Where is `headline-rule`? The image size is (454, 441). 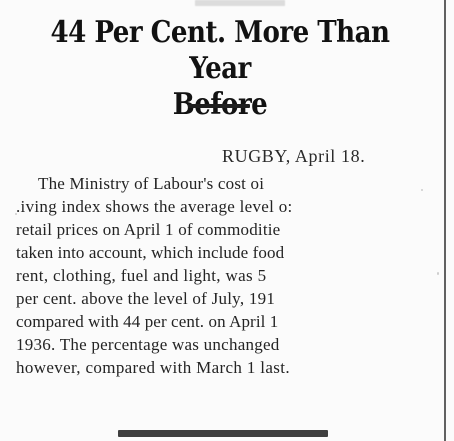
headline-rule is located at coordinates (219, 106).